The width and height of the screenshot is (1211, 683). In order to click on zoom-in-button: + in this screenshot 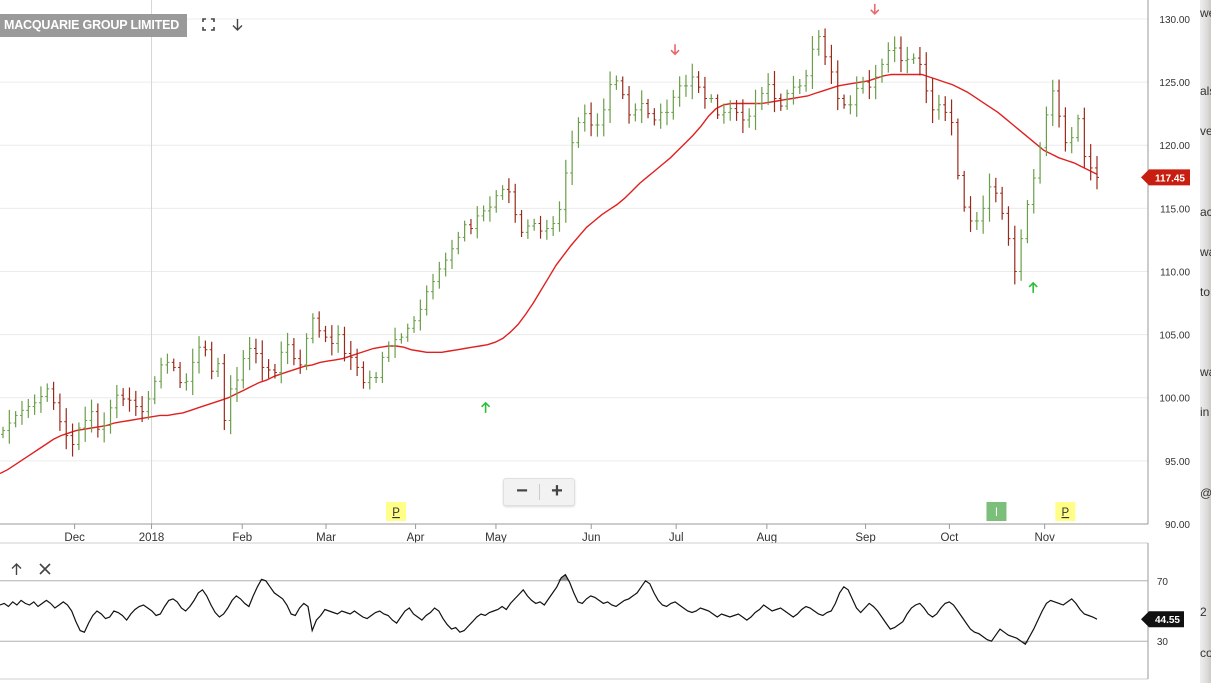, I will do `click(557, 491)`.